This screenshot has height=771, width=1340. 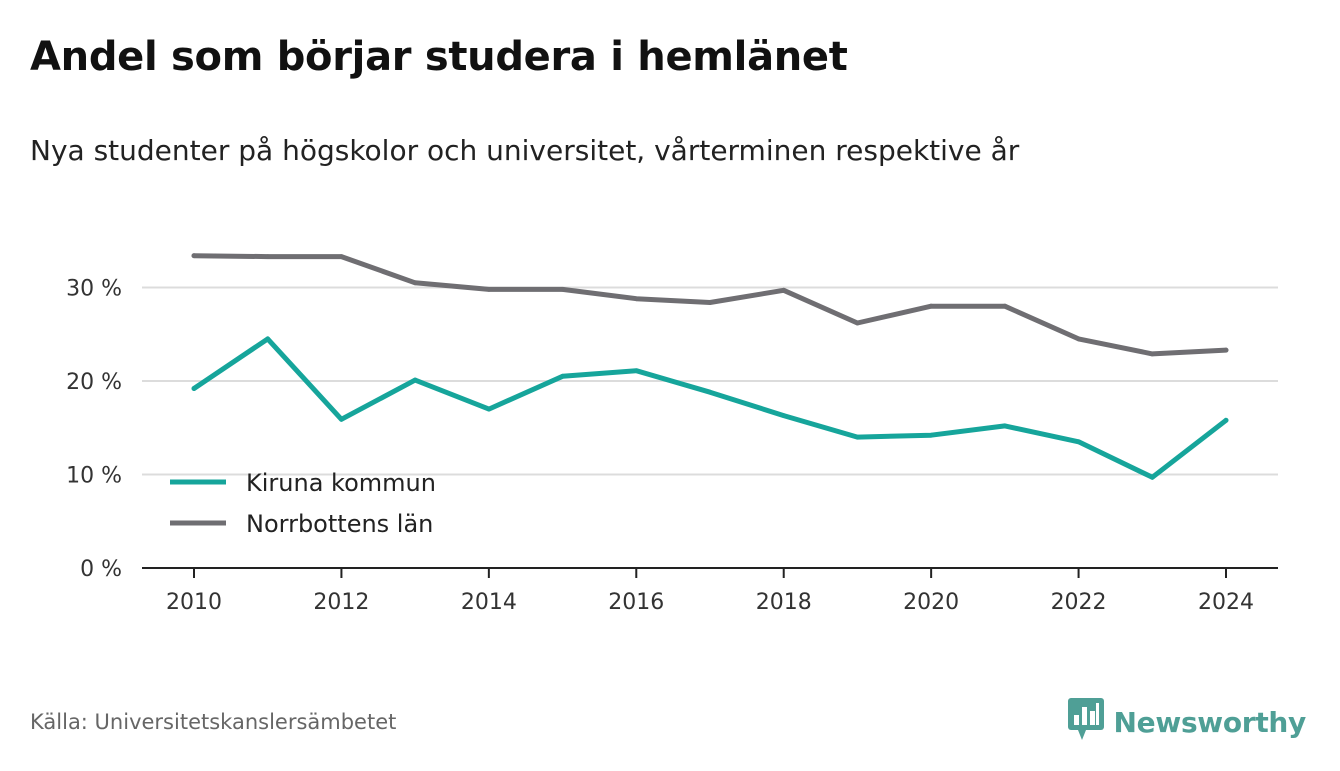 What do you see at coordinates (213, 722) in the screenshot?
I see `source-note: Källa: Universitetskanslersämbetet` at bounding box center [213, 722].